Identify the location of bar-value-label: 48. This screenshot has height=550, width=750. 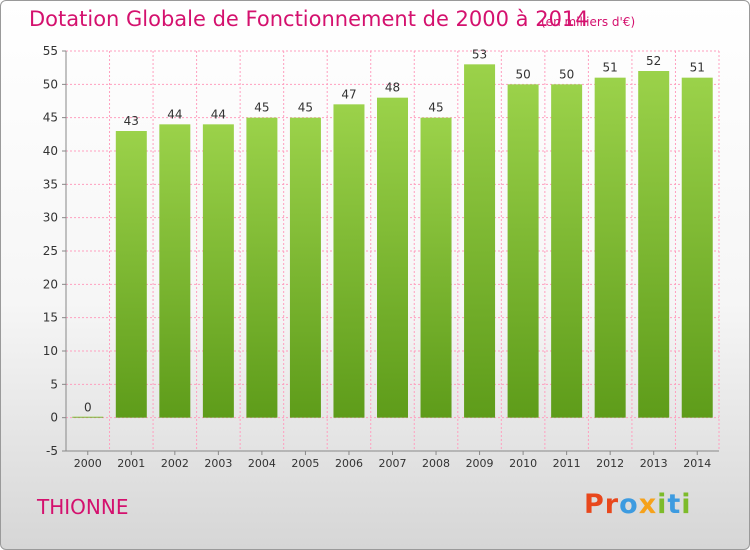
(392, 88).